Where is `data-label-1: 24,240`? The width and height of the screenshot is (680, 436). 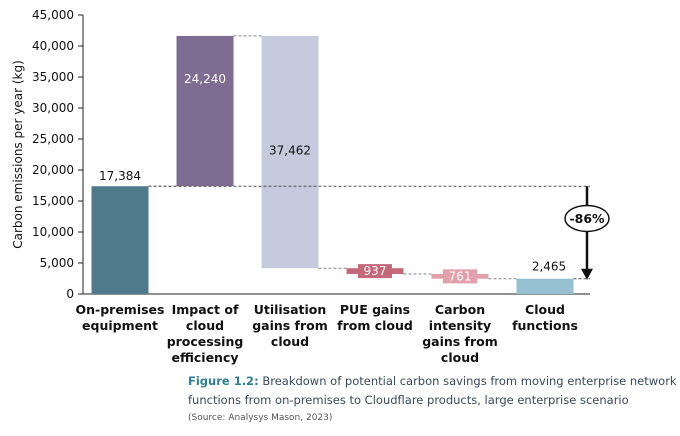
data-label-1: 24,240 is located at coordinates (205, 79).